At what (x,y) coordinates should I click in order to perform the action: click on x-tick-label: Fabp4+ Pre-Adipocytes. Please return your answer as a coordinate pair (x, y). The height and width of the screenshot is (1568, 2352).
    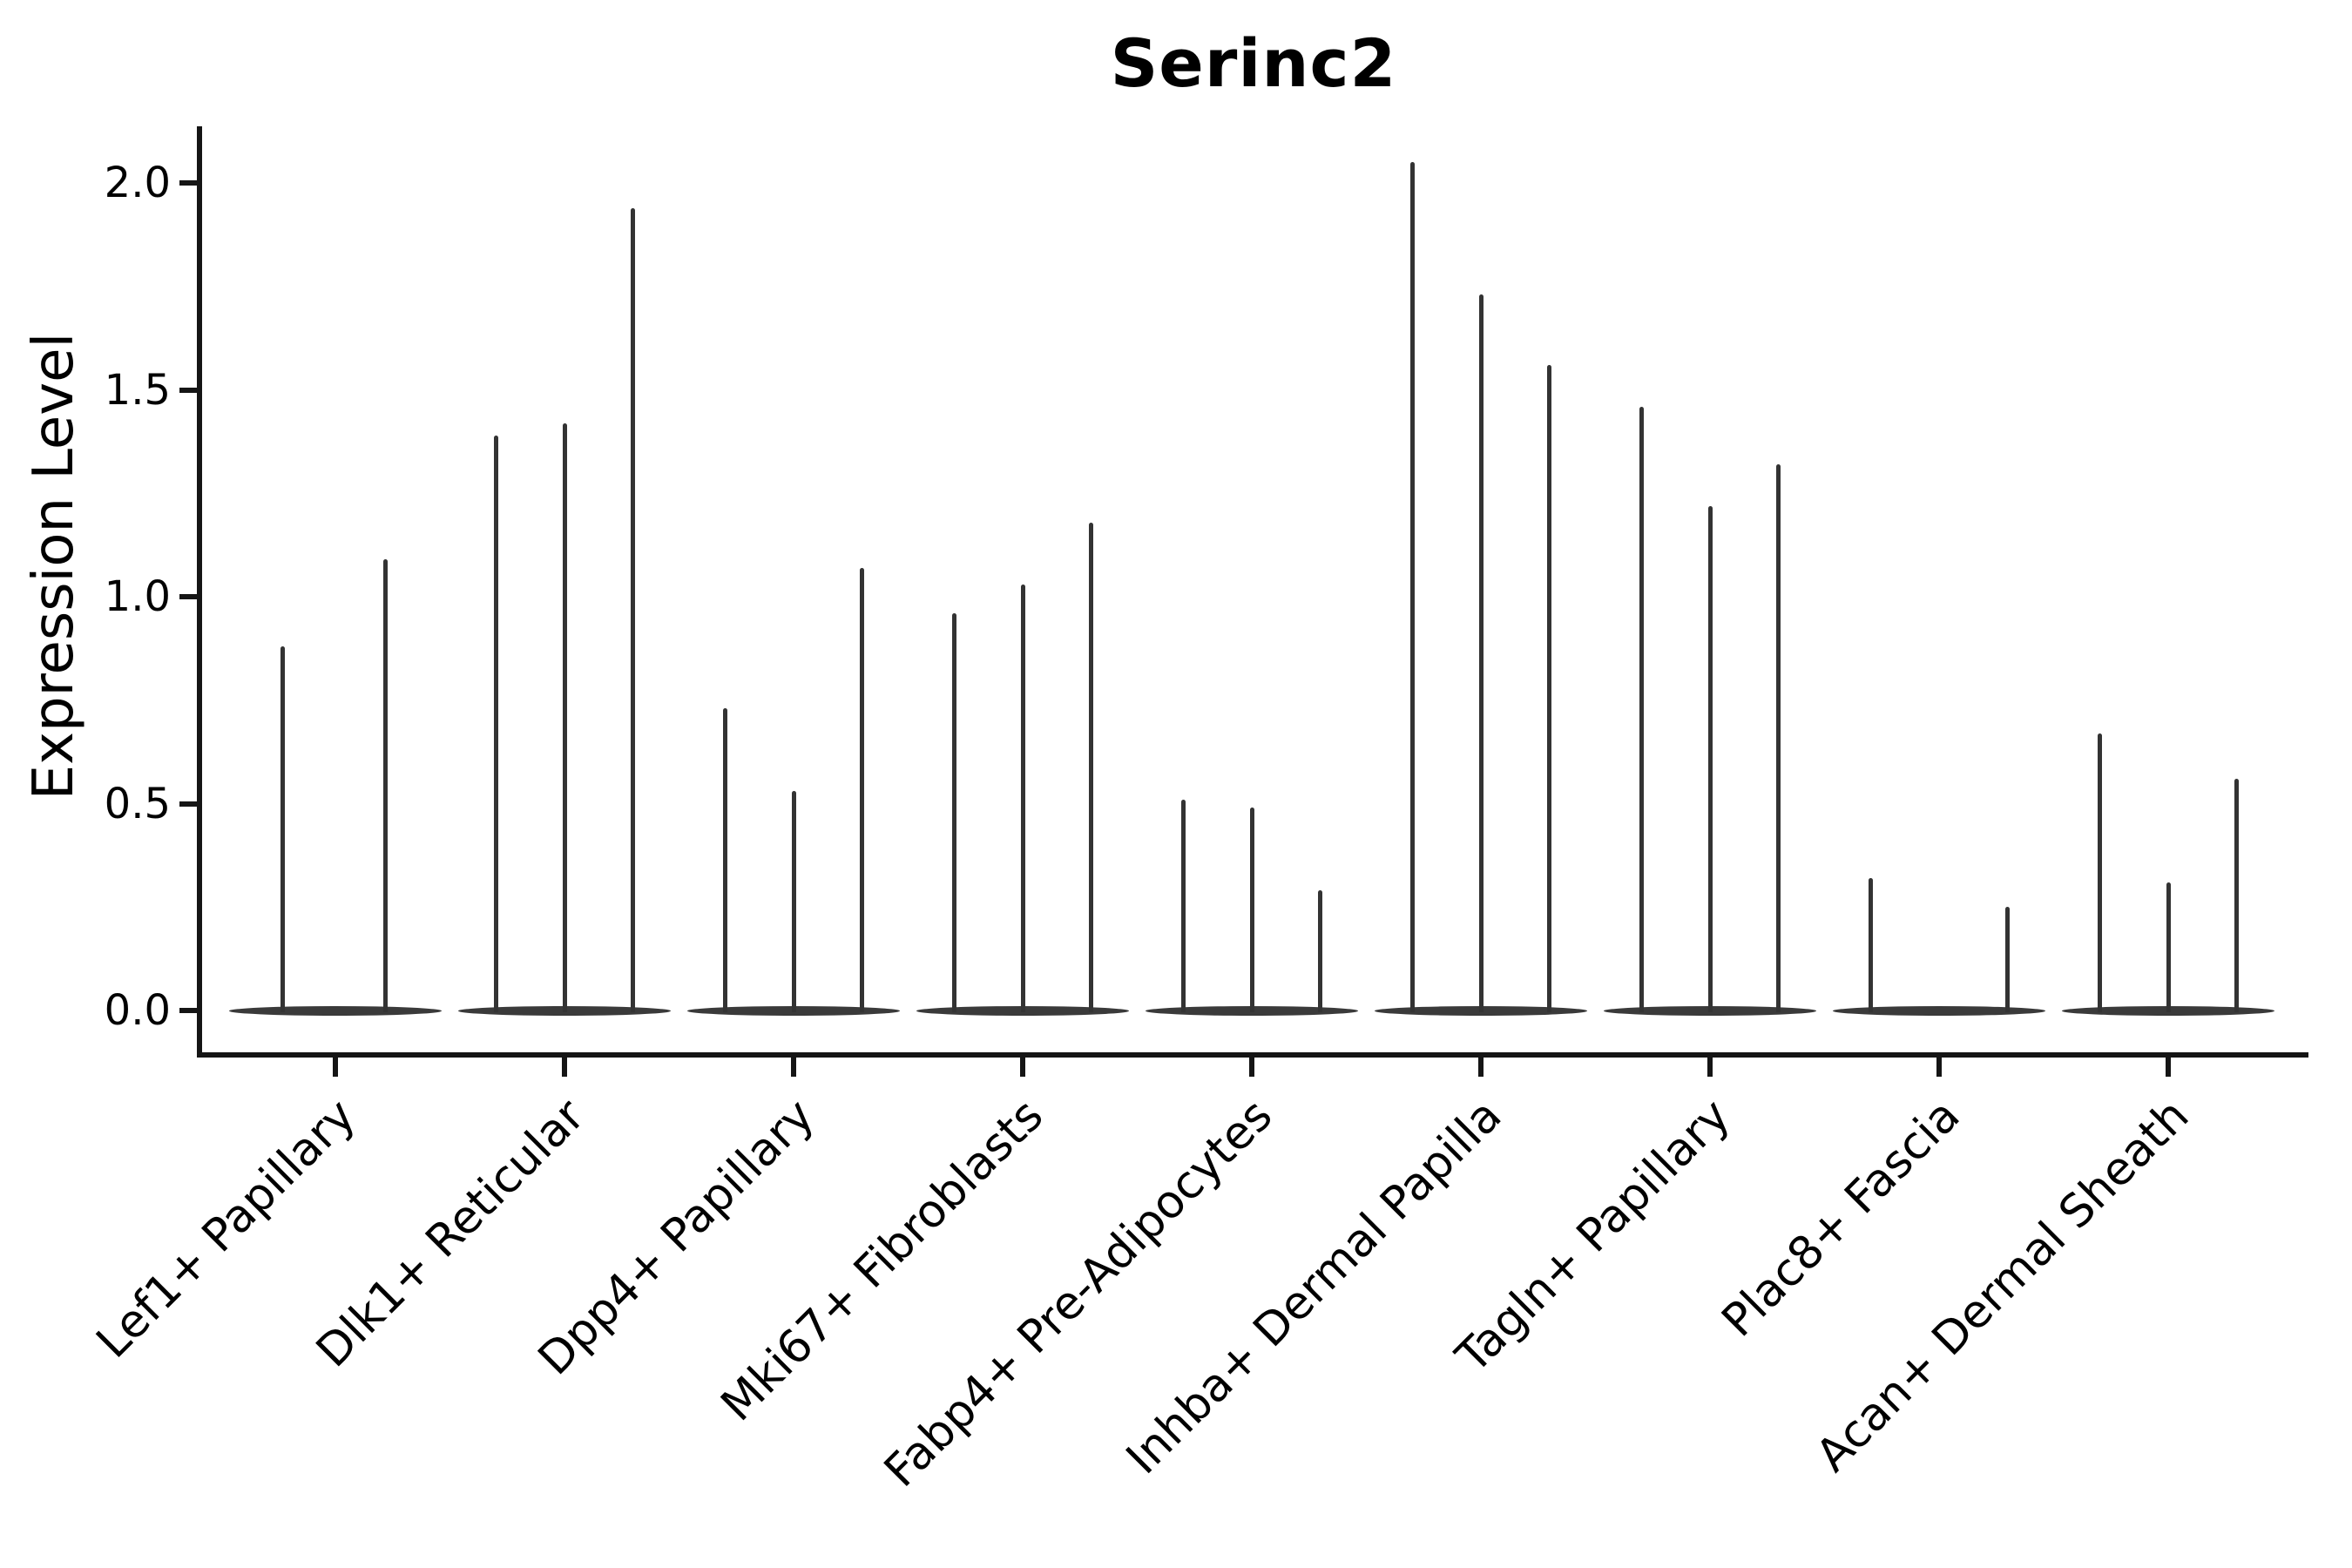
    Looking at the image, I should click on (1078, 1293).